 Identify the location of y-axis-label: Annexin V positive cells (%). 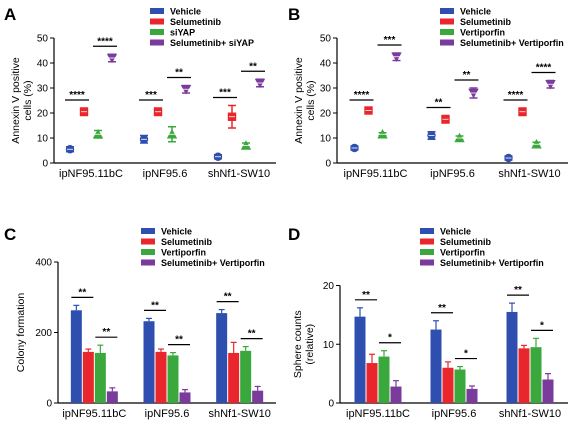
(305, 100).